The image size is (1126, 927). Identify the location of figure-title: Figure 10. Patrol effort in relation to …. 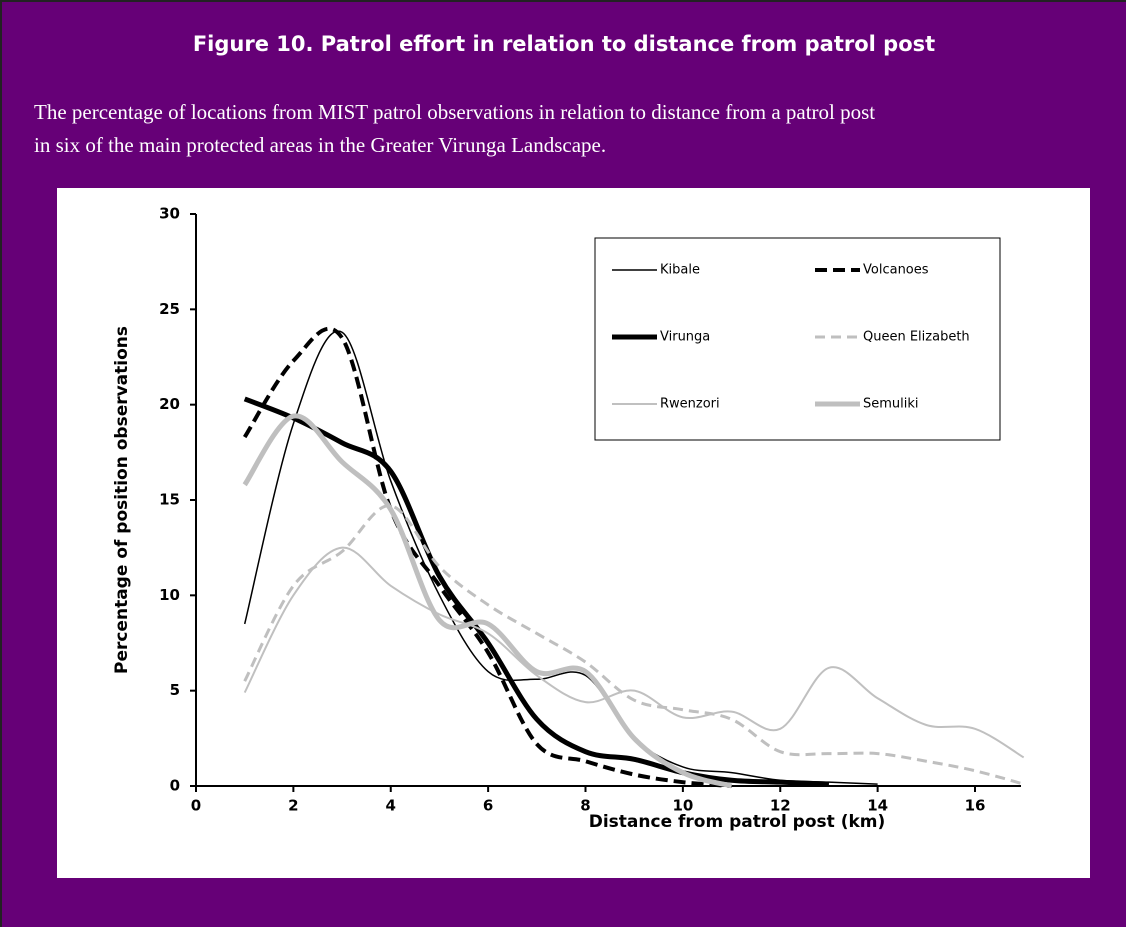
(564, 44).